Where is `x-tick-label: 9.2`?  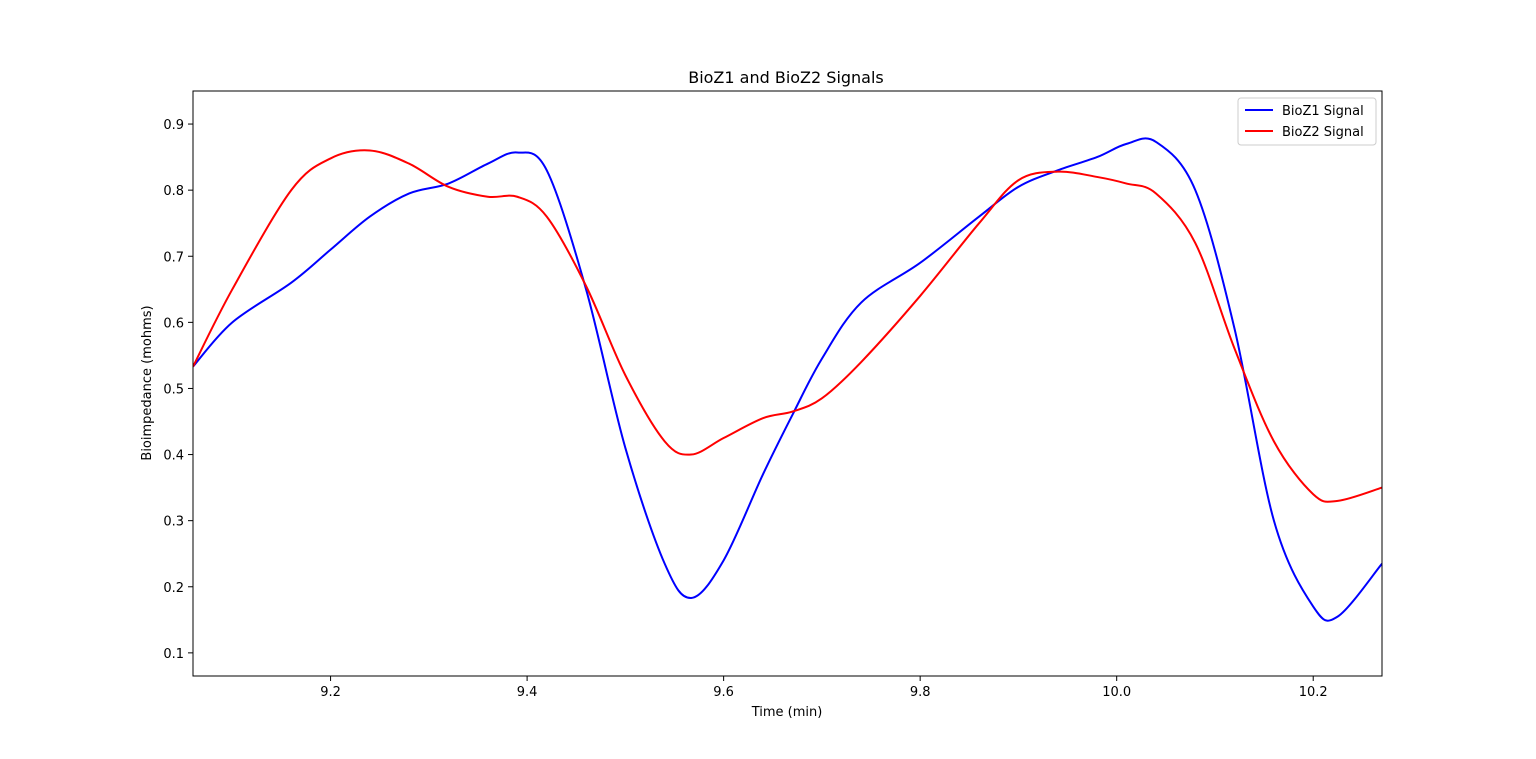
x-tick-label: 9.2 is located at coordinates (330, 692).